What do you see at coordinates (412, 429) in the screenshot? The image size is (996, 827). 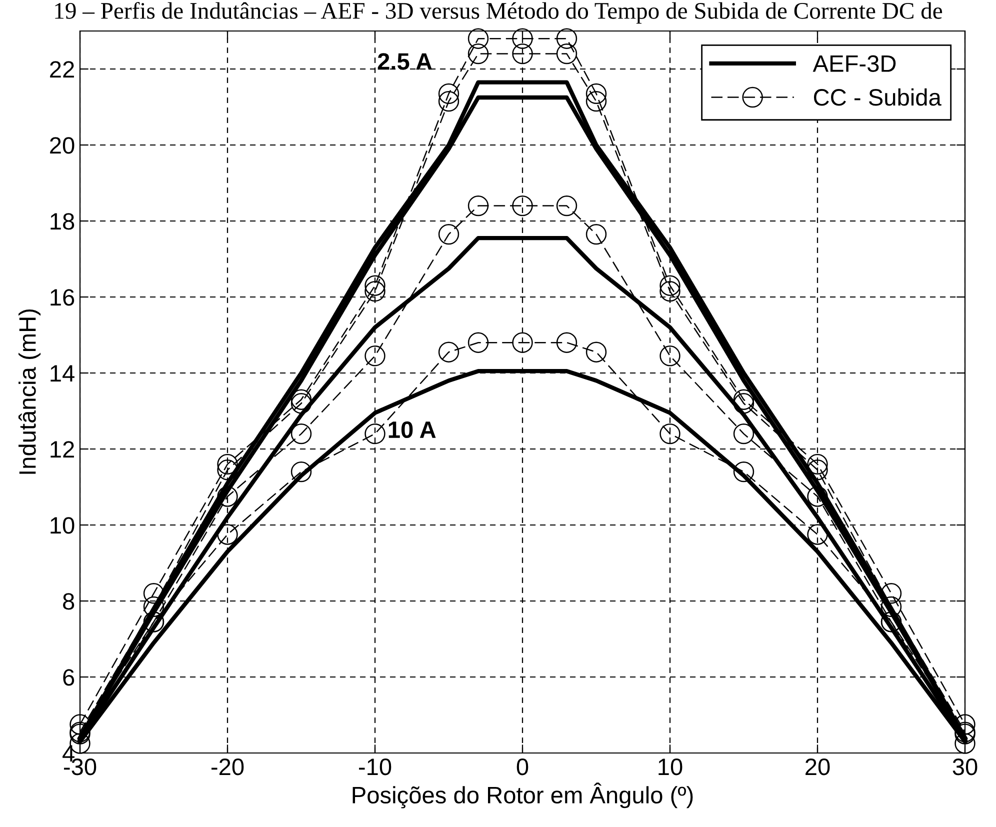 I see `annotation: 10 A` at bounding box center [412, 429].